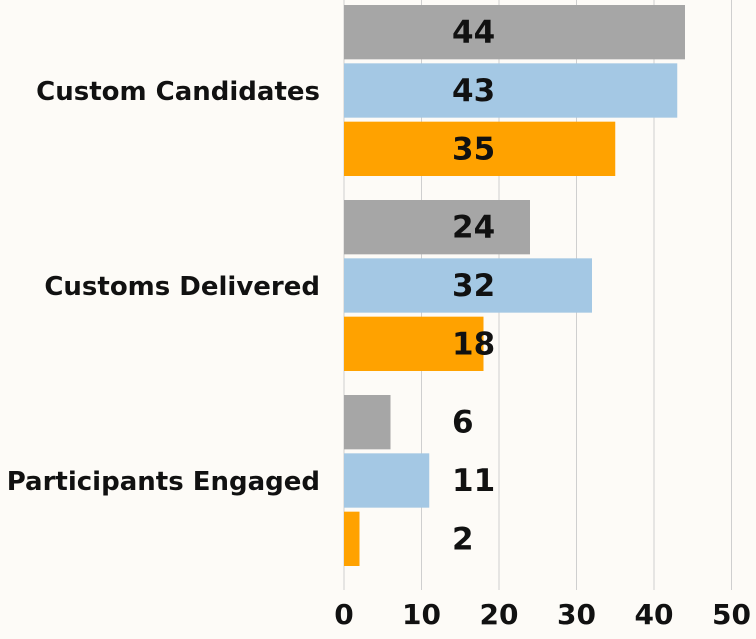 The width and height of the screenshot is (756, 639). I want to click on x-tick-label: 50, so click(731, 614).